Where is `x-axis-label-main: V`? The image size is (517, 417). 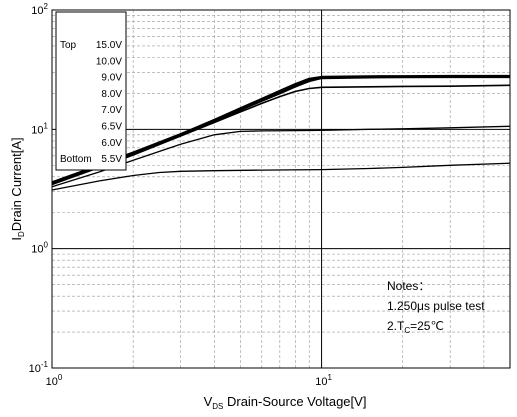 x-axis-label-main: V is located at coordinates (208, 401).